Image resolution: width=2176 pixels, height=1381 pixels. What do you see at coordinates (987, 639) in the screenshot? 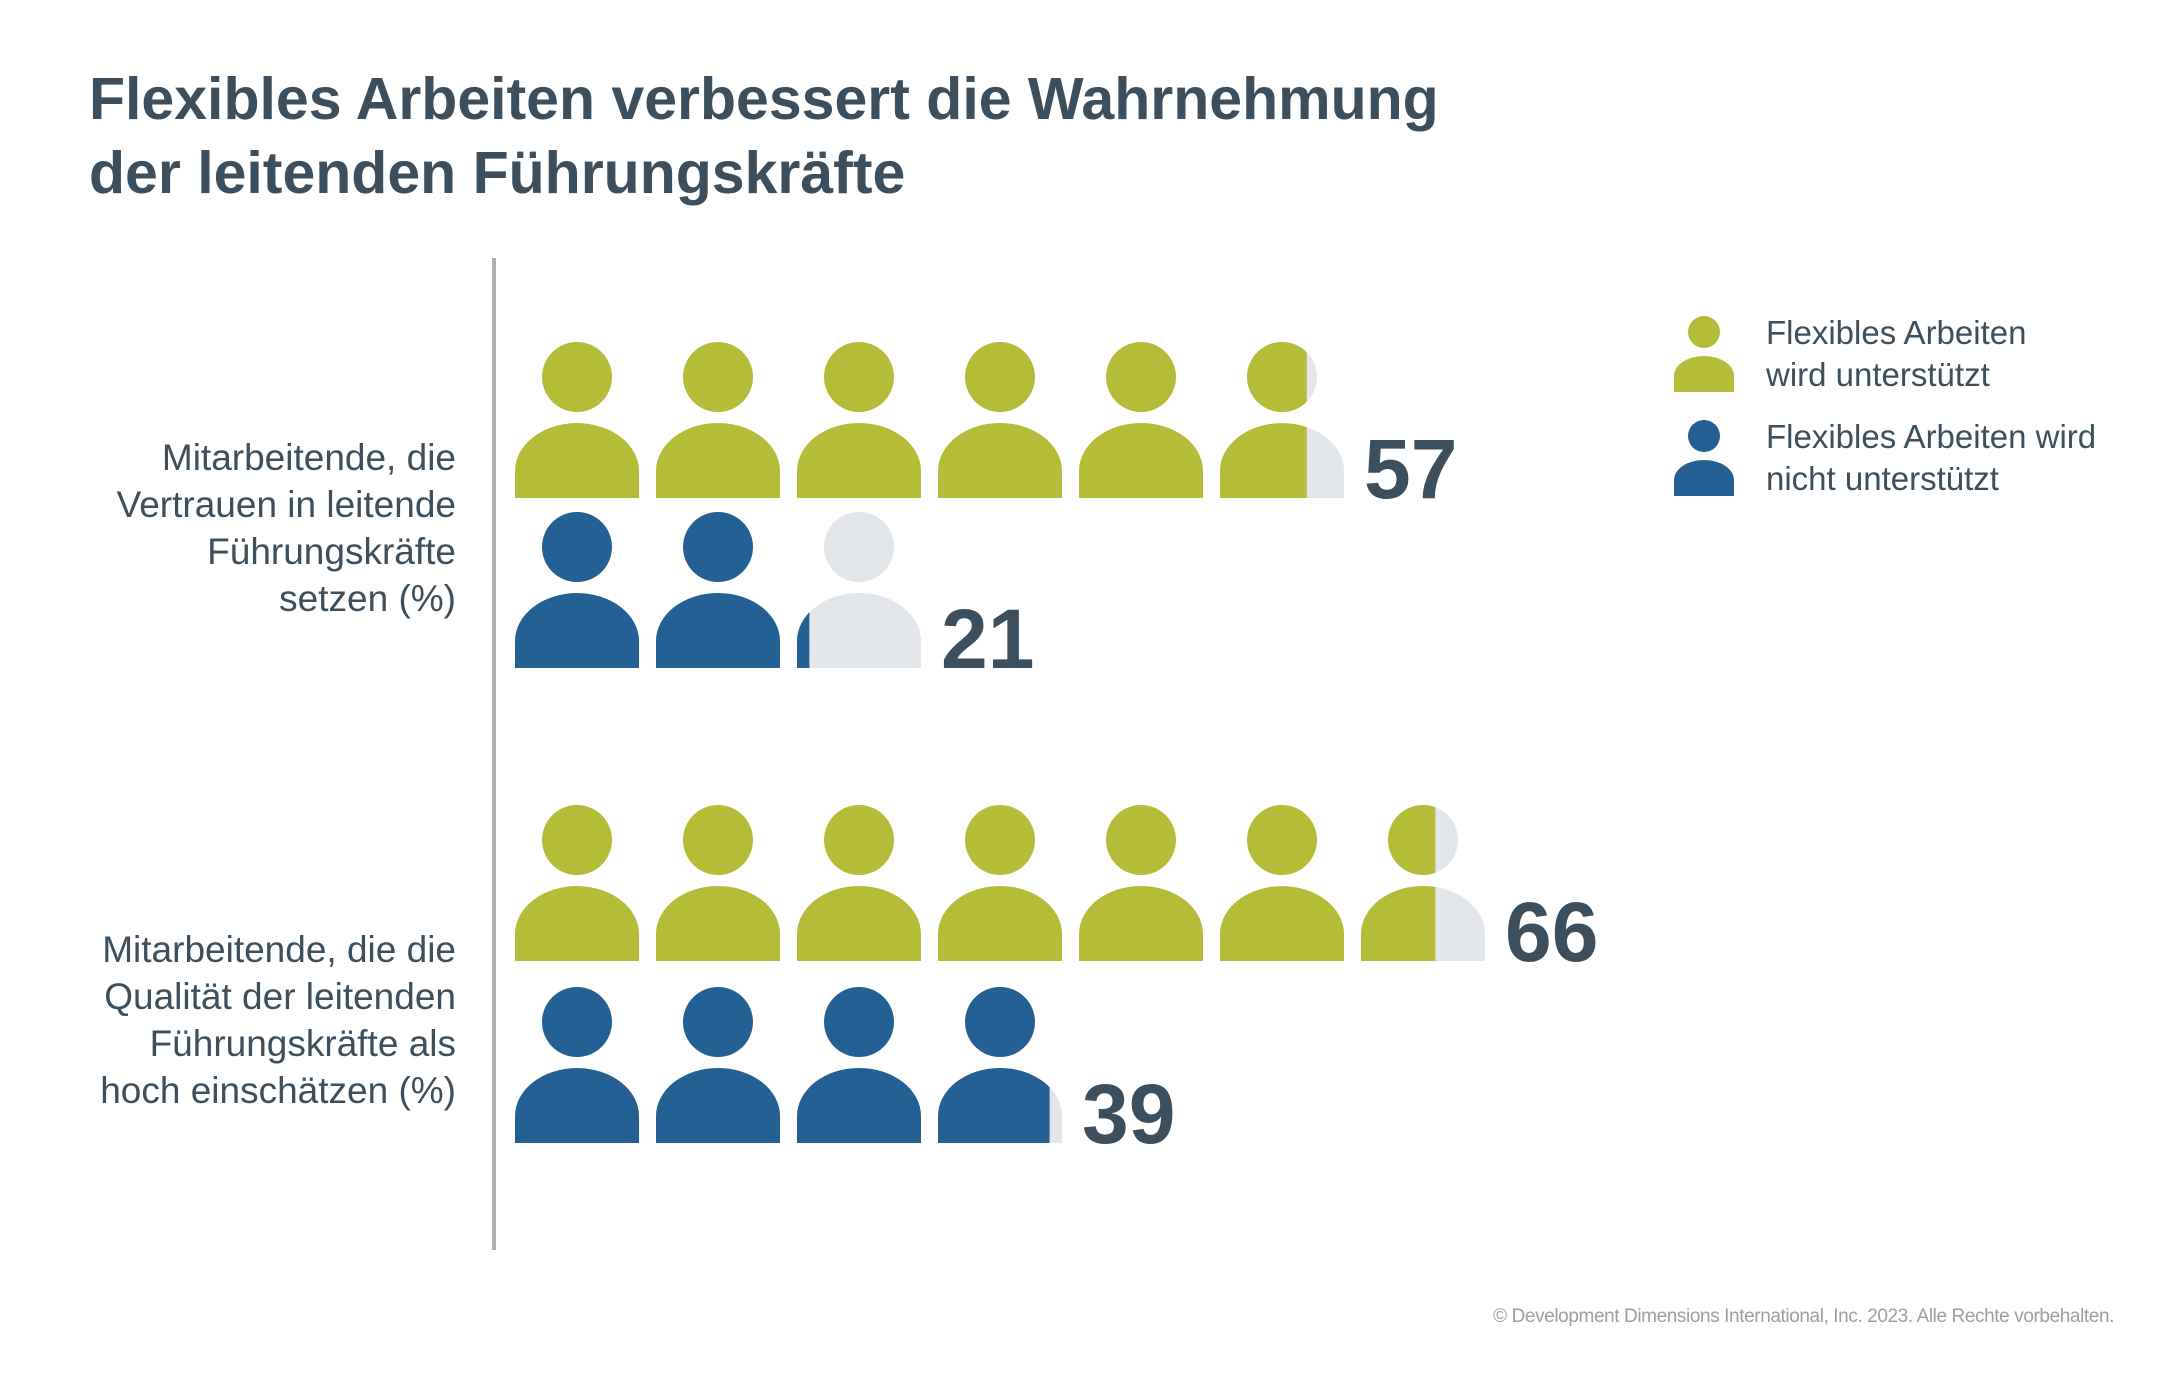
I see `value-label: 21` at bounding box center [987, 639].